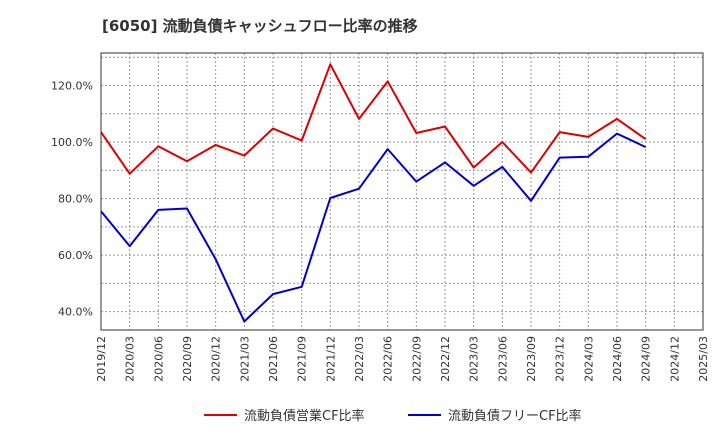  Describe the element at coordinates (560, 359) in the screenshot. I see `x-tick-label: 2023/12` at that location.